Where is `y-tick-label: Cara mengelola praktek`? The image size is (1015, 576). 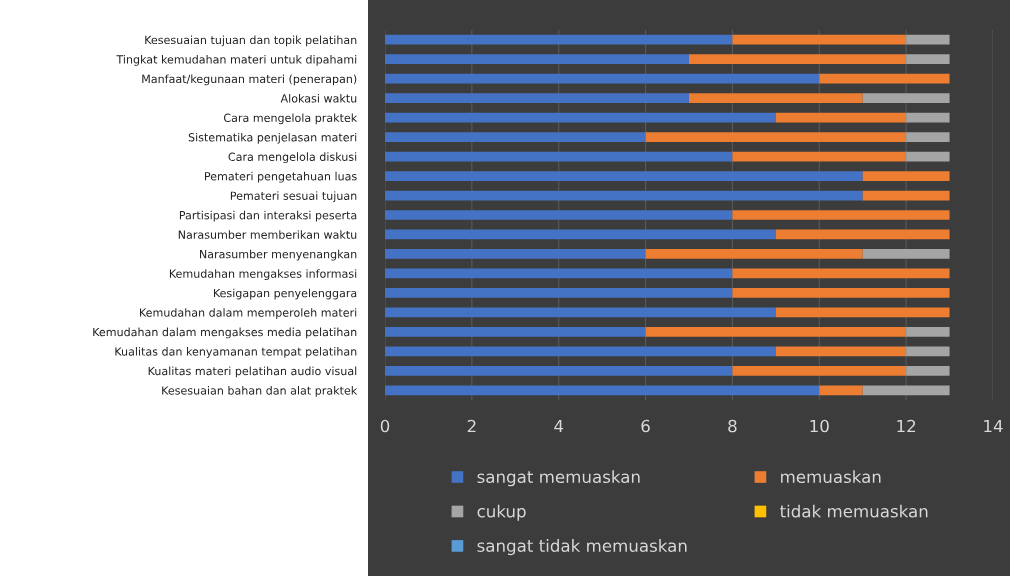 y-tick-label: Cara mengelola praktek is located at coordinates (290, 119).